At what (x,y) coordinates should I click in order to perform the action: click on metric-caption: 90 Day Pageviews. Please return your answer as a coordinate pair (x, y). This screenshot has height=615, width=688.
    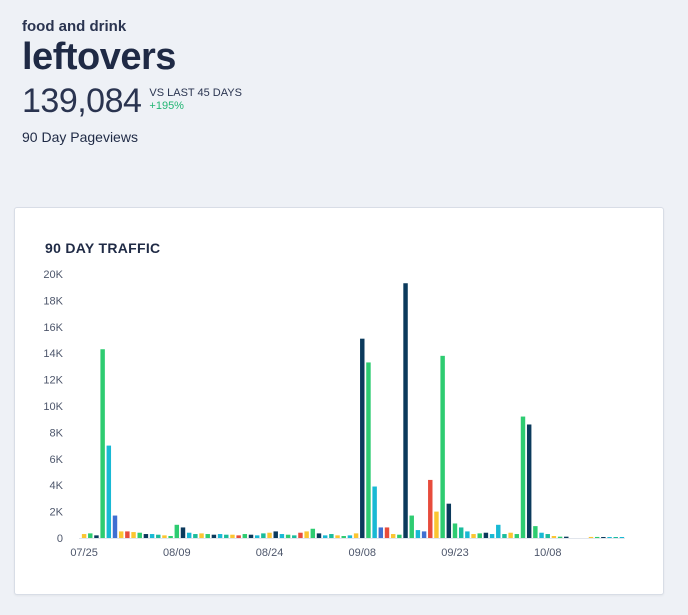
    Looking at the image, I should click on (80, 137).